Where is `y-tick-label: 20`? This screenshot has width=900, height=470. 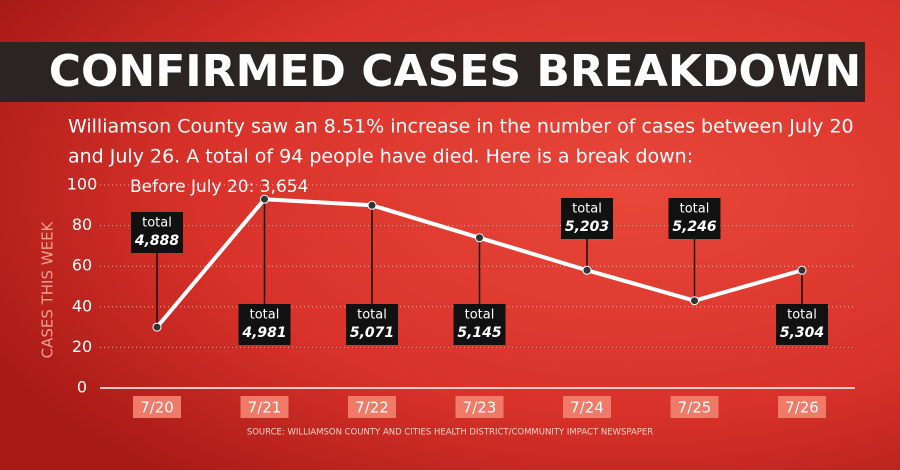
y-tick-label: 20 is located at coordinates (82, 346).